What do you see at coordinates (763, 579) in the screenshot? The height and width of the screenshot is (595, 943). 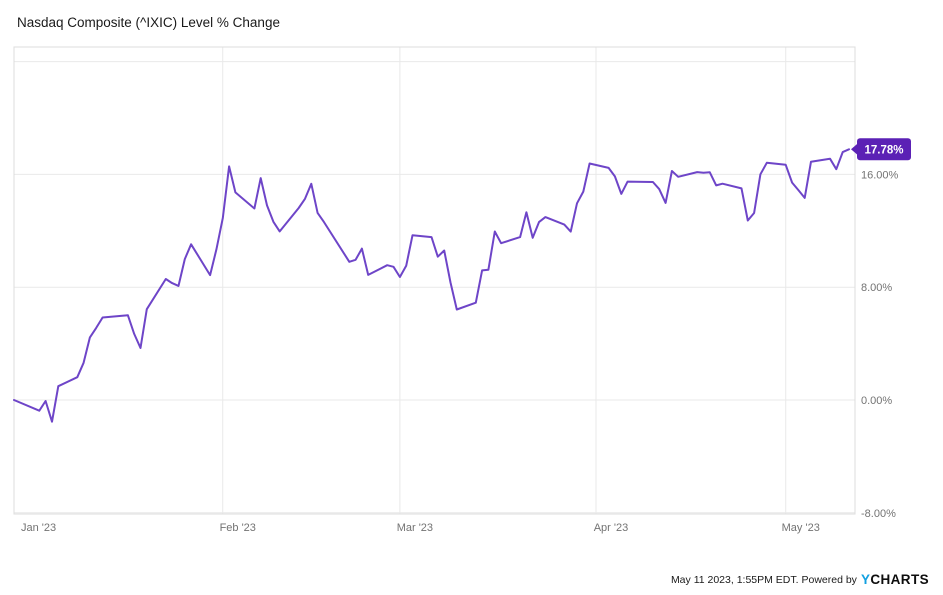 I see `footer-timestamp: May 11 2023, 1:55PM EDT. Powered by` at bounding box center [763, 579].